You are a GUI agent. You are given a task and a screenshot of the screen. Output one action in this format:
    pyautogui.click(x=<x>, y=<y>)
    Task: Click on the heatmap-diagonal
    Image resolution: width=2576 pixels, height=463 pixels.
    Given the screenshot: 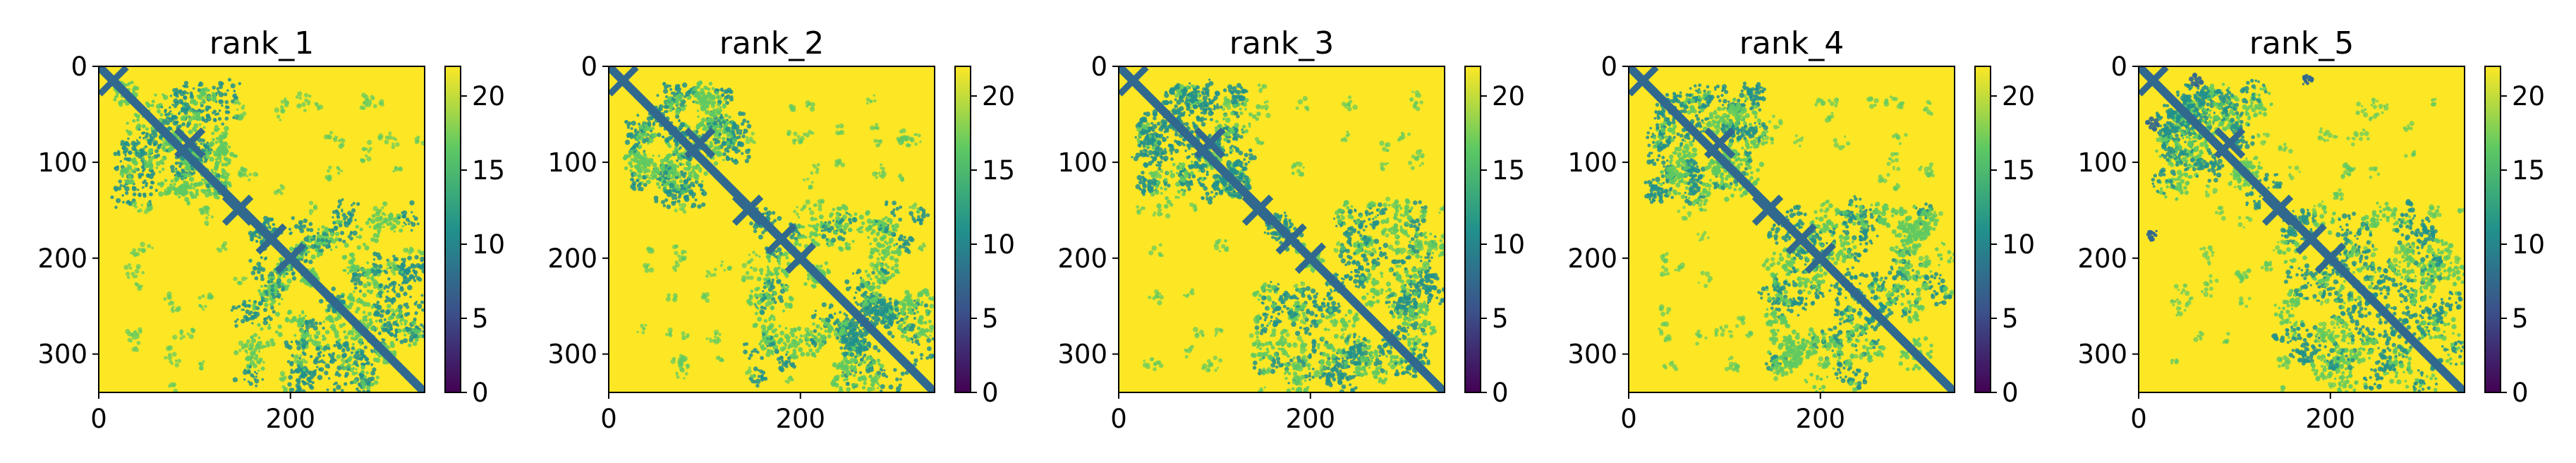 What is the action you would take?
    pyautogui.click(x=262, y=229)
    